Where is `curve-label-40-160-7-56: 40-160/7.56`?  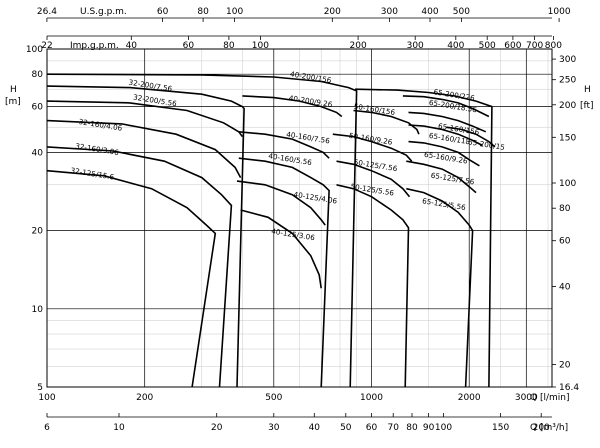
curve-label-40-160-7-56: 40-160/7.56 is located at coordinates (308, 138).